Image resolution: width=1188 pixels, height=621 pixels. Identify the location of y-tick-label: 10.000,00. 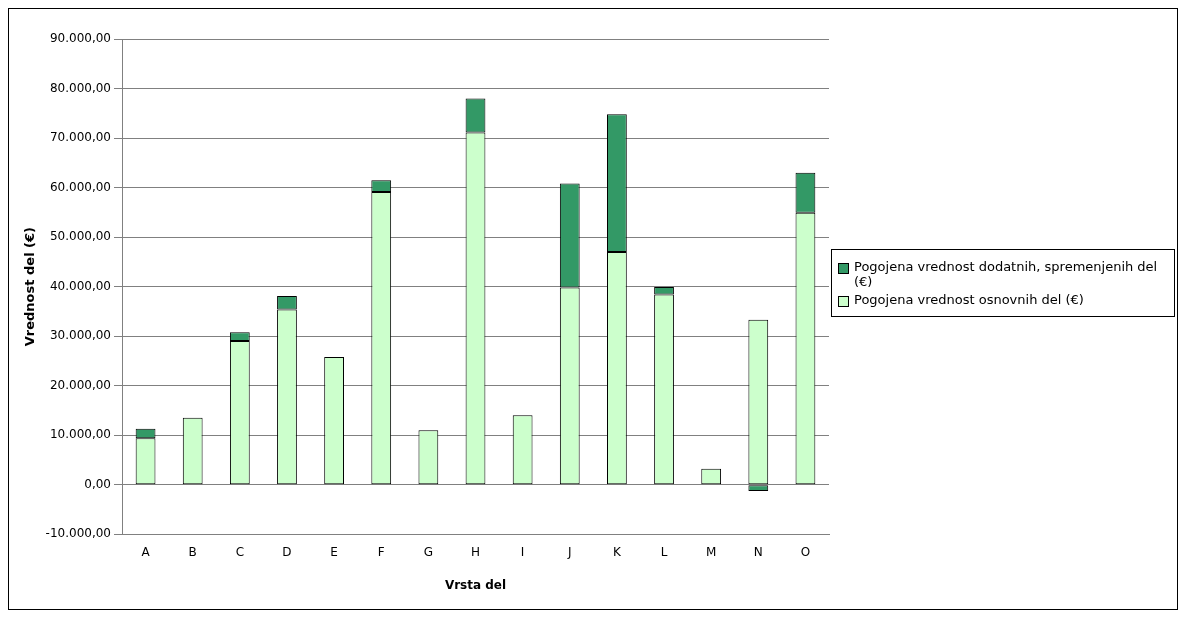
(80, 434).